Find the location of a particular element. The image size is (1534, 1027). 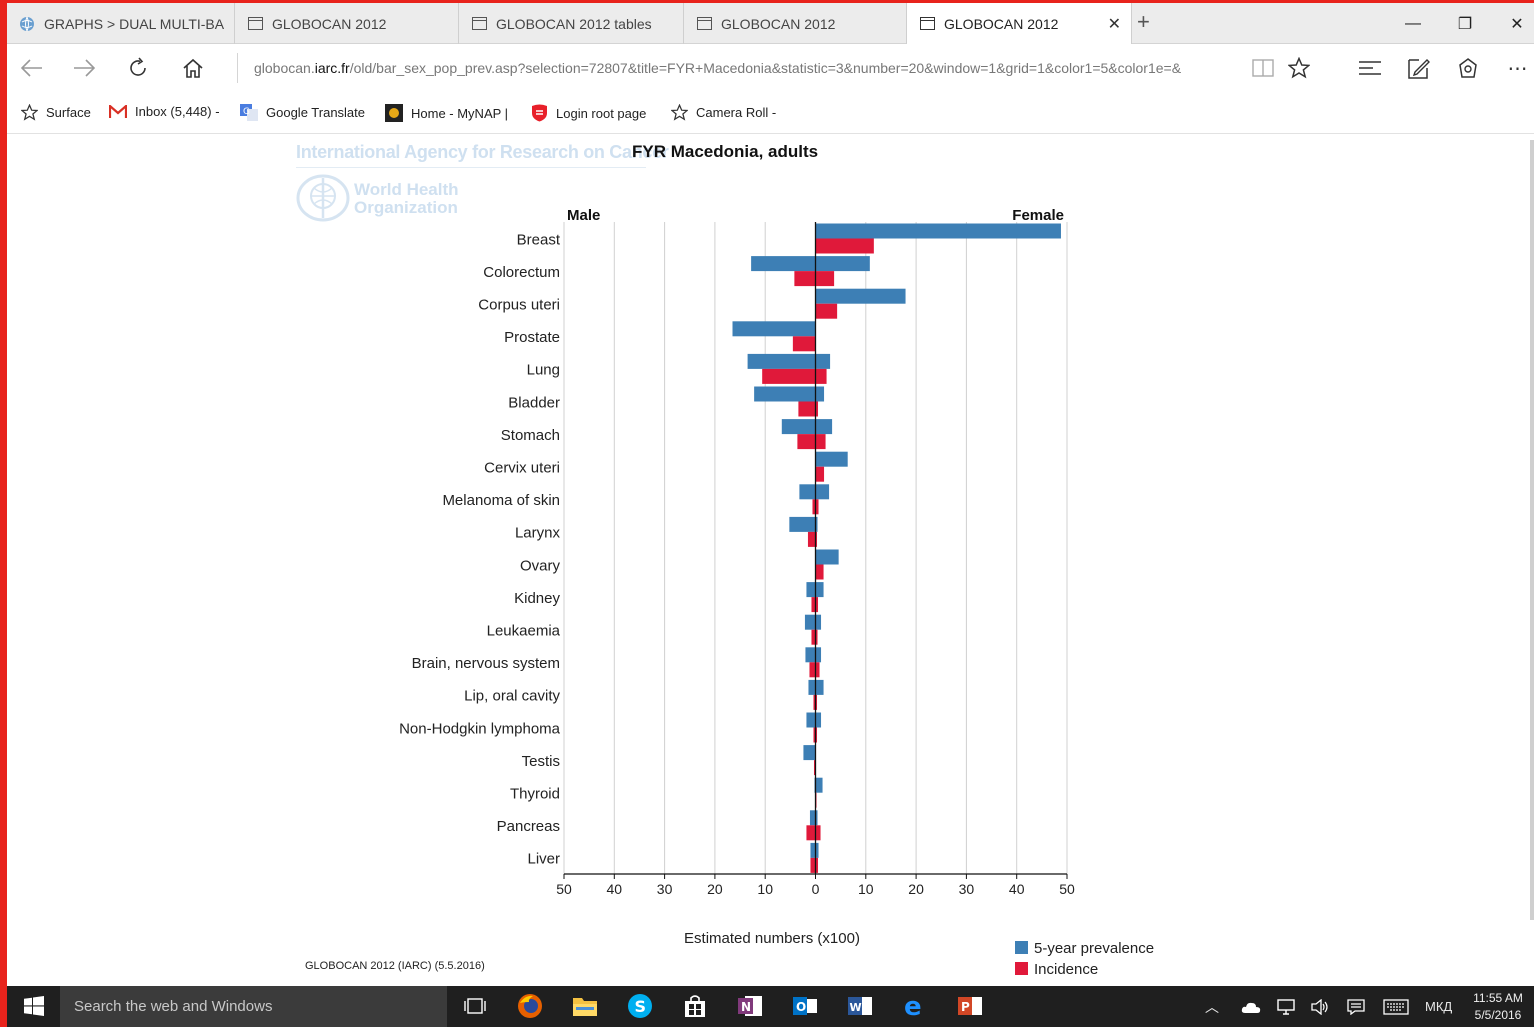

fav-login-root: Login root page is located at coordinates (588, 113).